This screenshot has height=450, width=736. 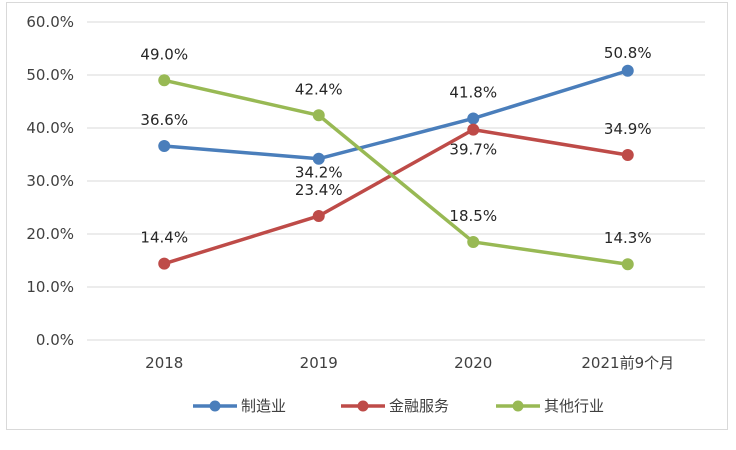 I want to click on legend-item: 制造业, so click(x=239, y=406).